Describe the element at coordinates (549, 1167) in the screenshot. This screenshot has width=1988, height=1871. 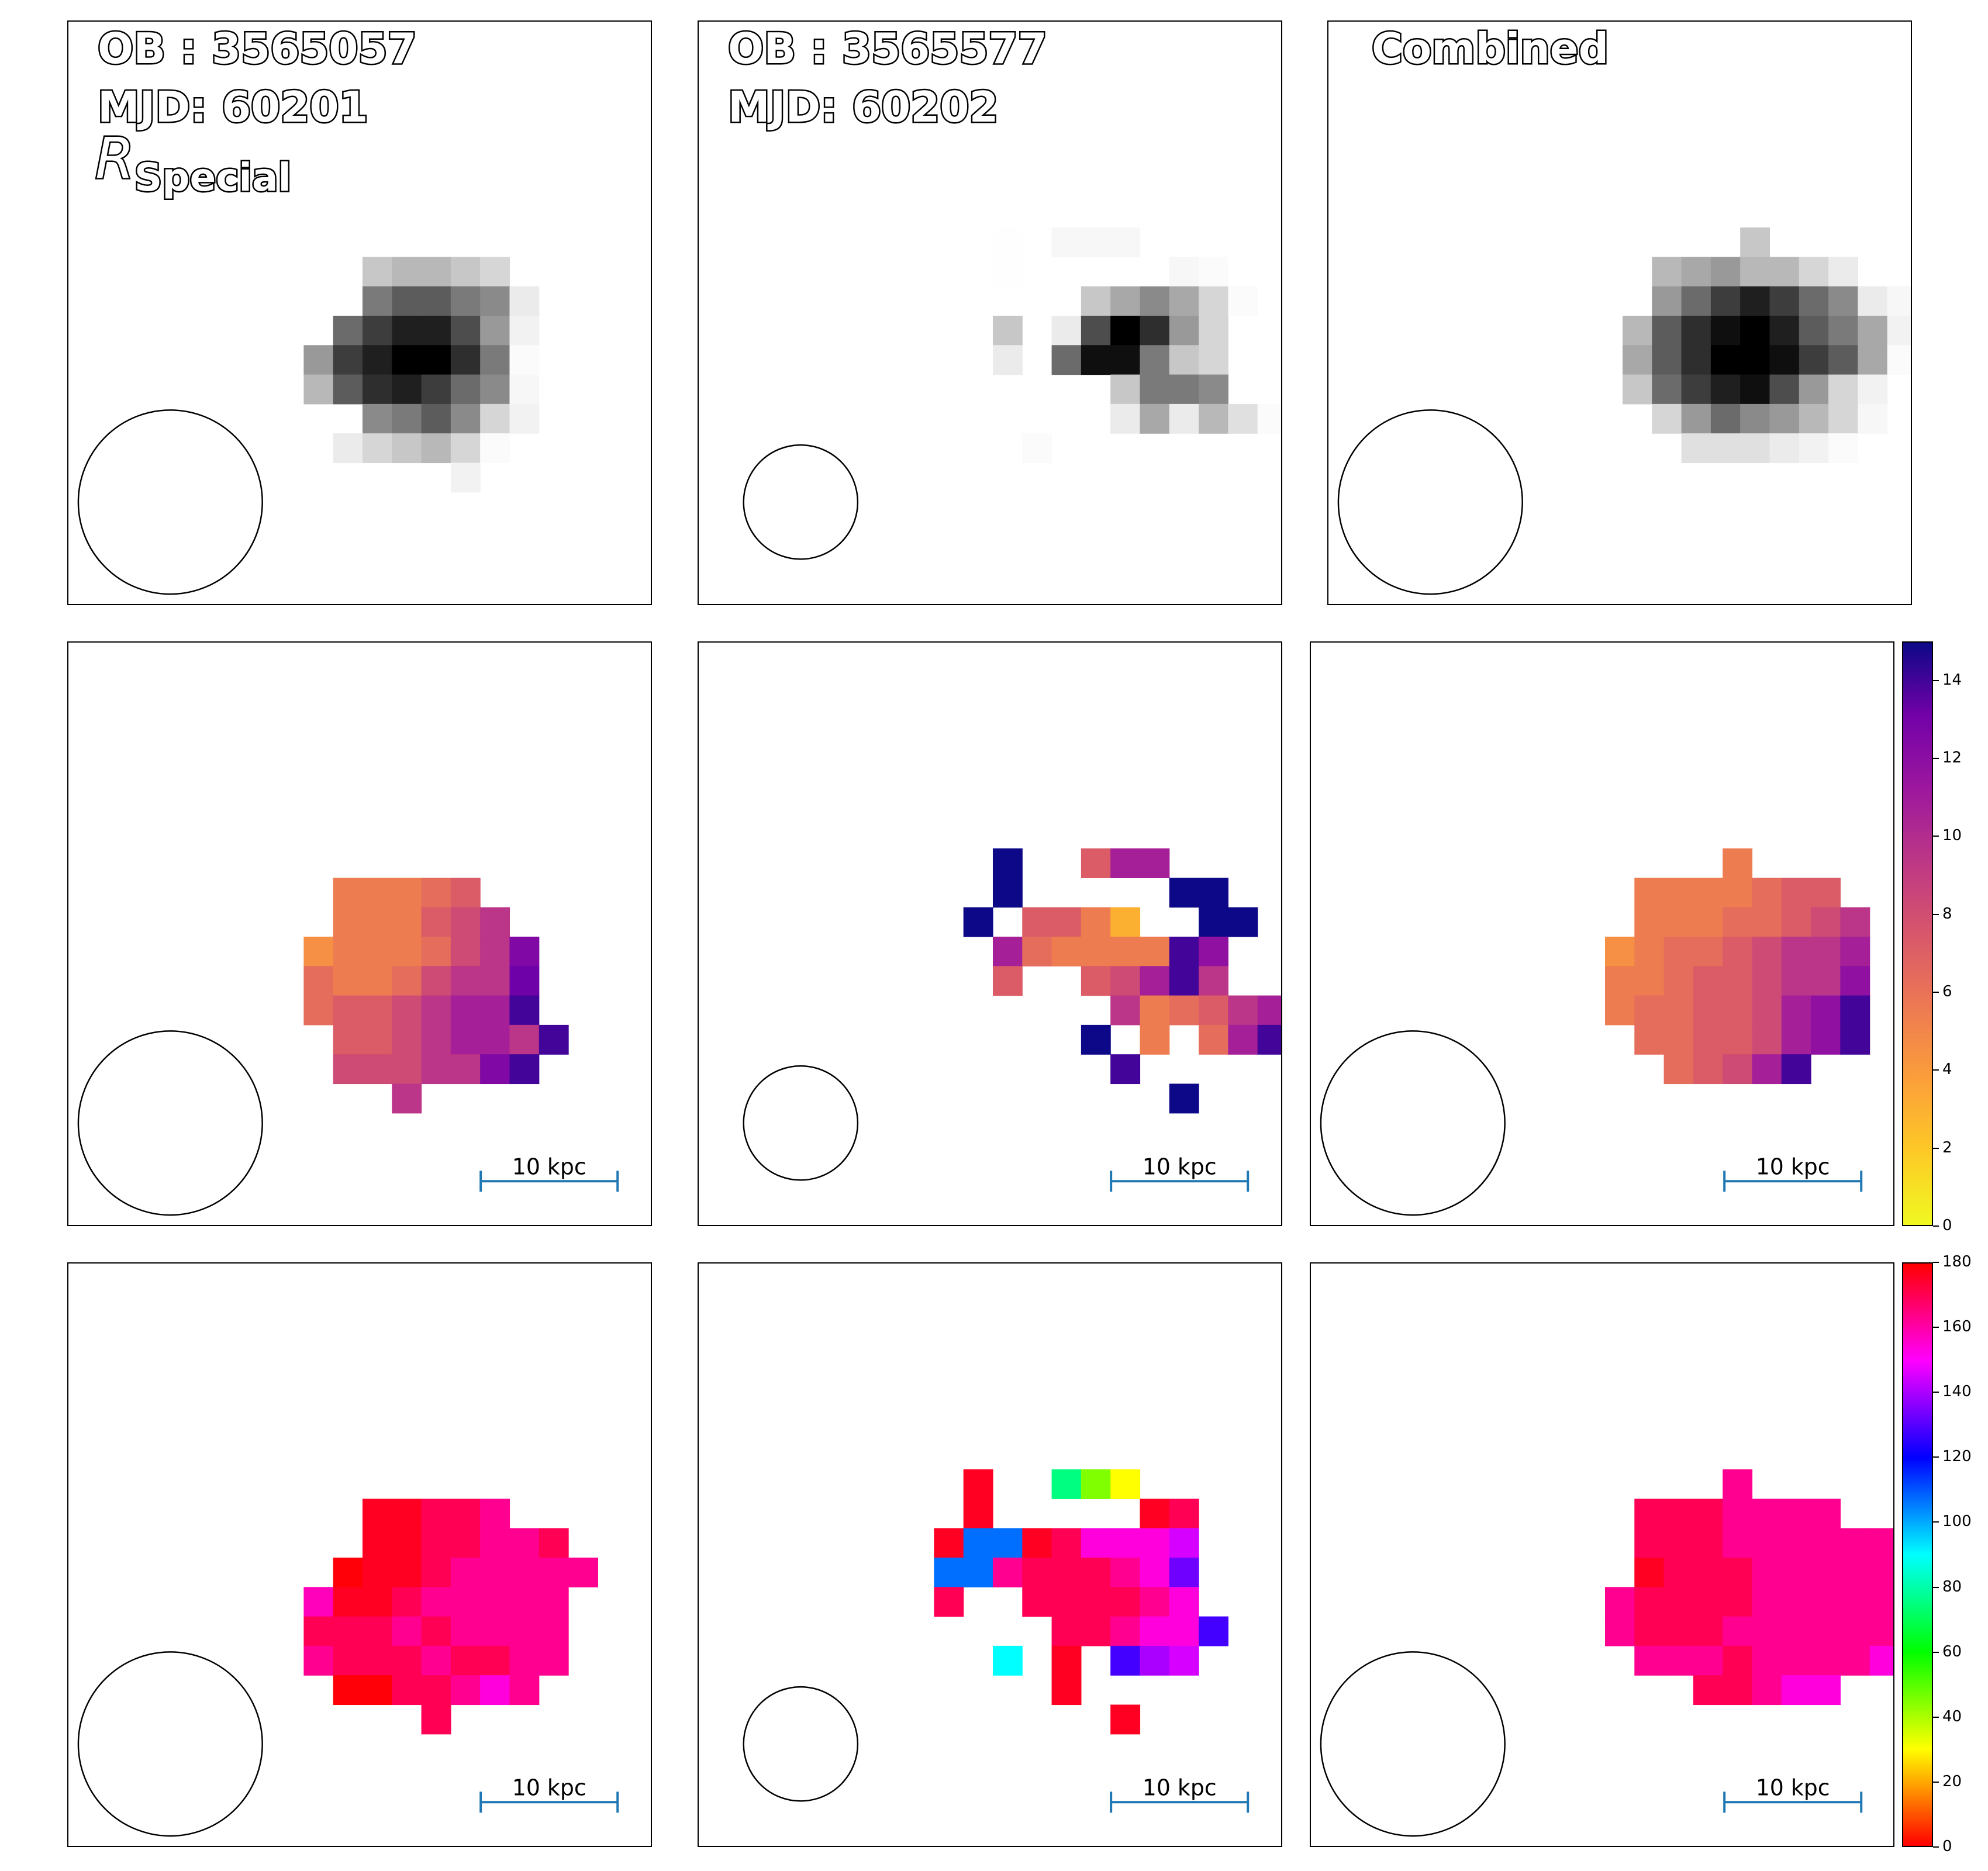
I see `scale-bar-label: 10 kpc` at that location.